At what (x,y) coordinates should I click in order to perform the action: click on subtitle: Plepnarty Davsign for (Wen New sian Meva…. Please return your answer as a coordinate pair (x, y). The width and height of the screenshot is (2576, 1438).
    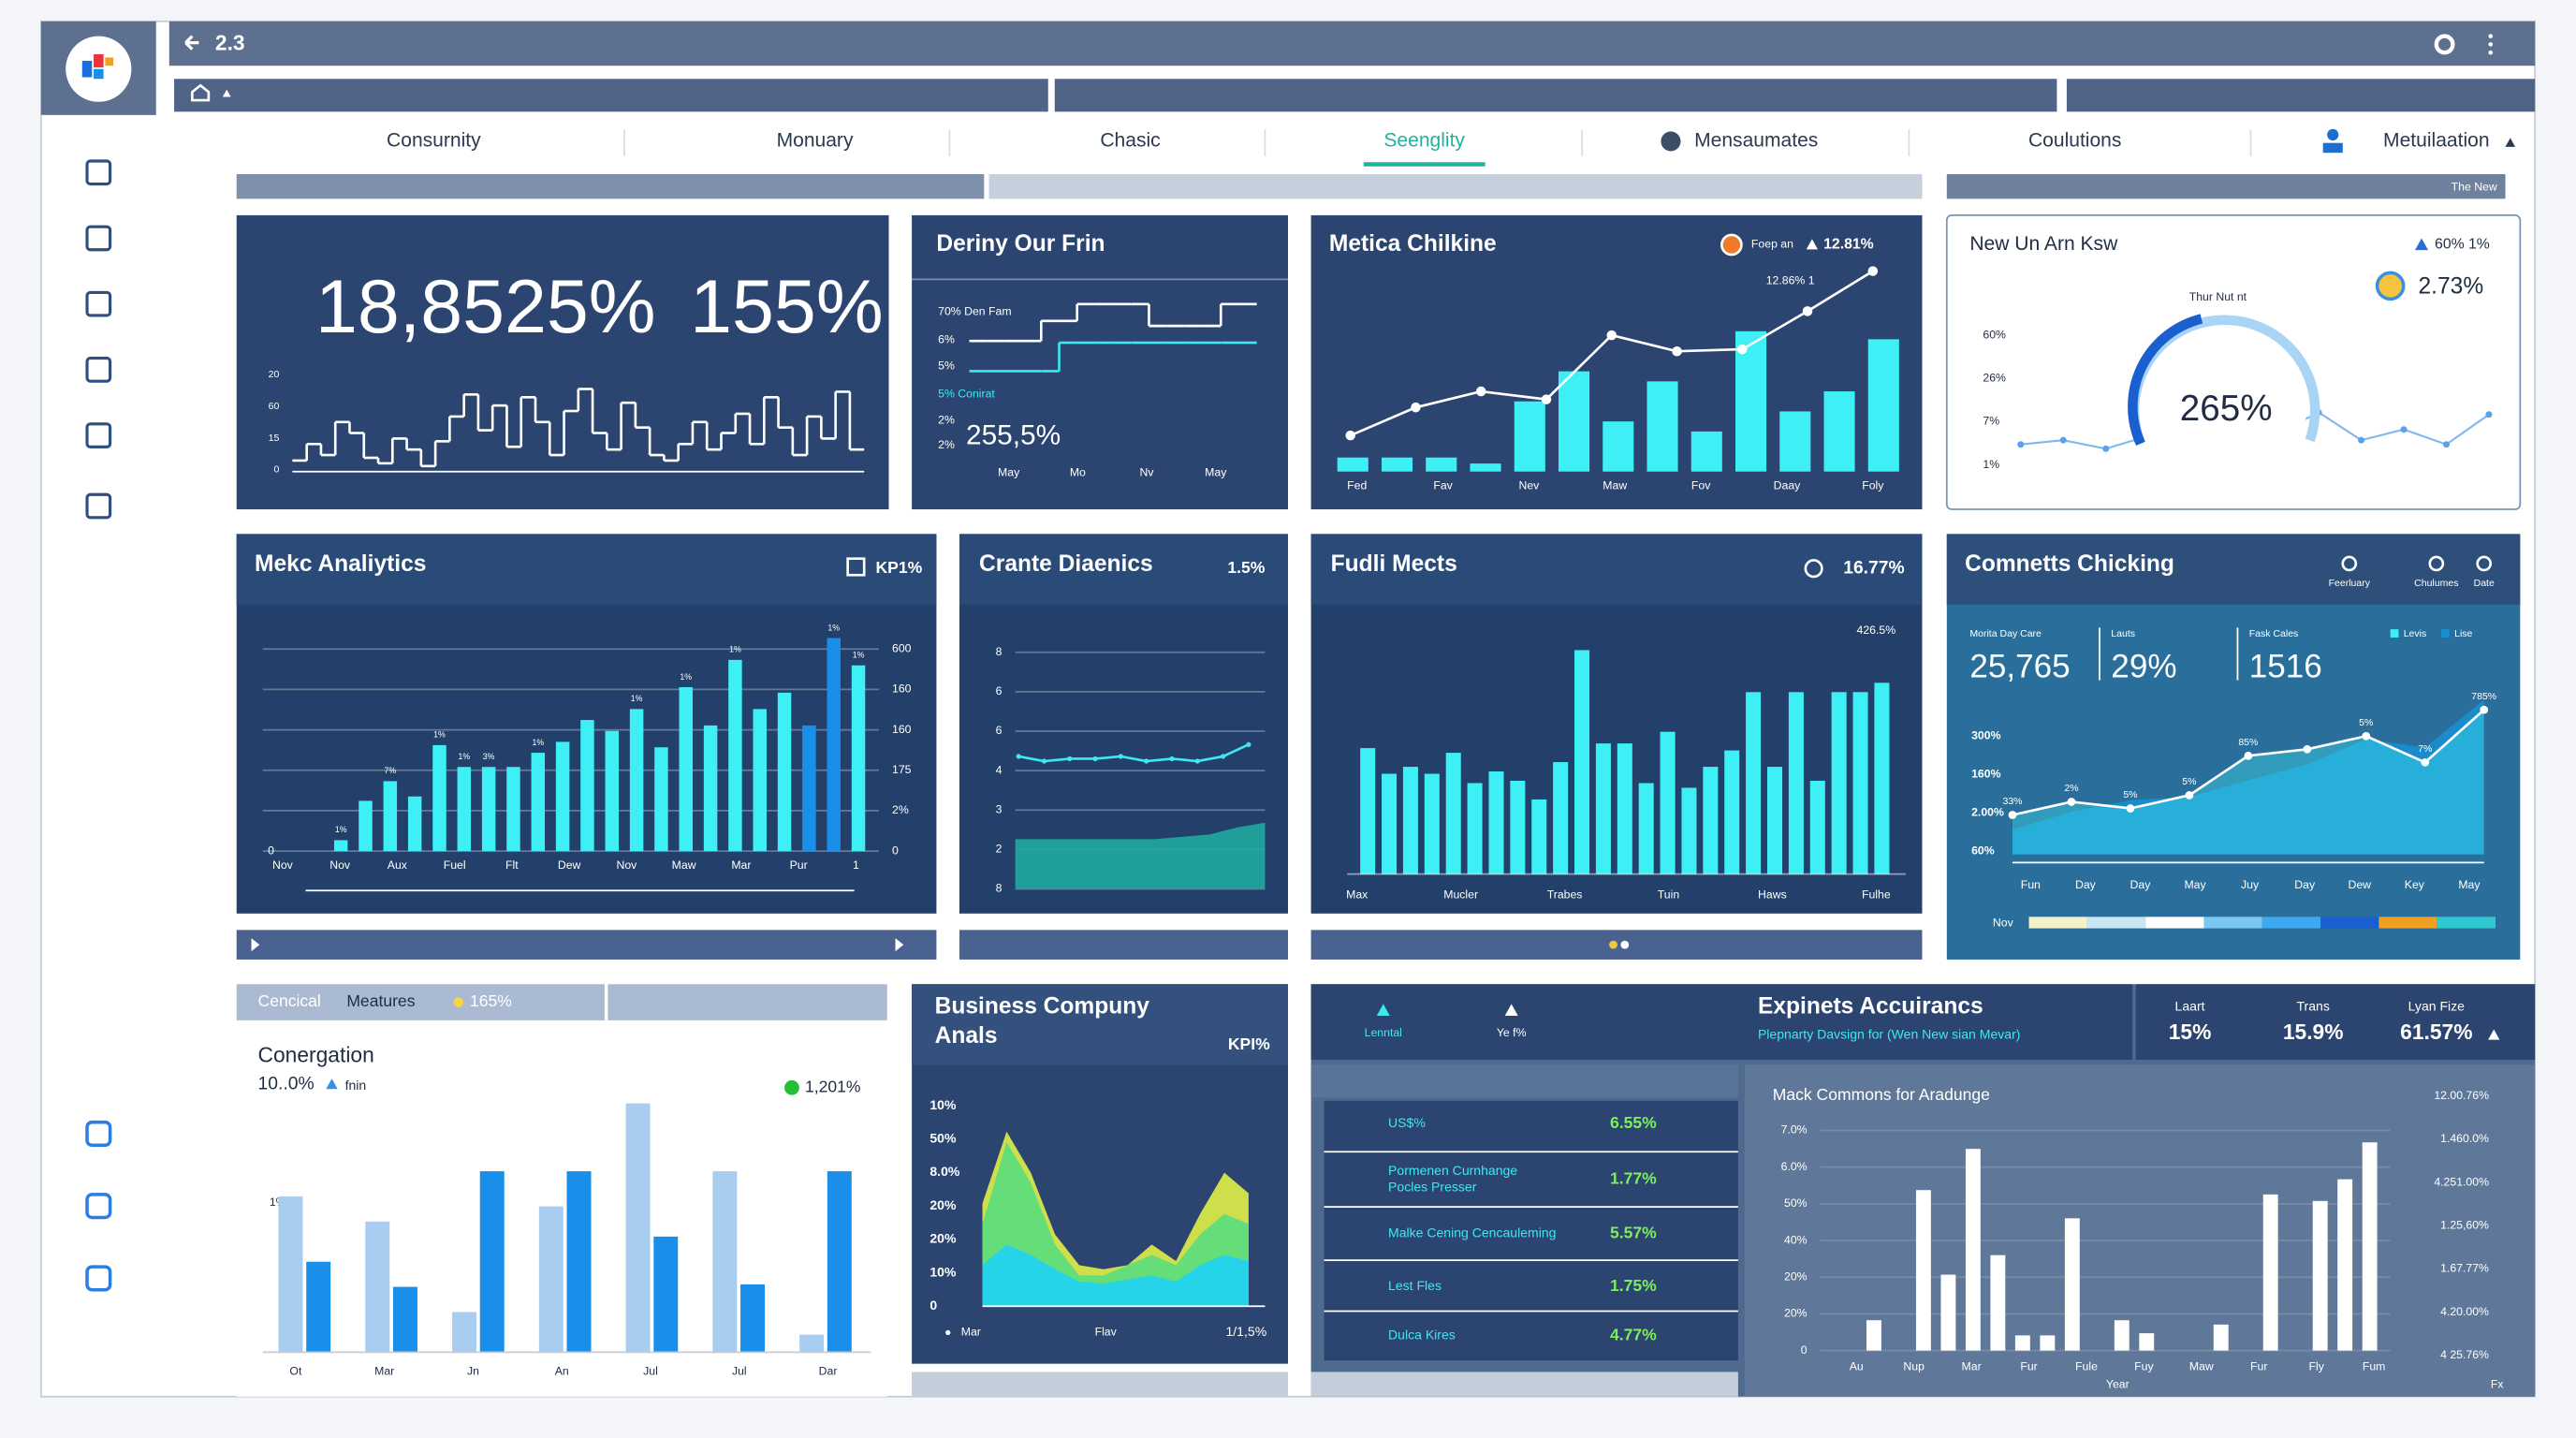
    Looking at the image, I should click on (1889, 1033).